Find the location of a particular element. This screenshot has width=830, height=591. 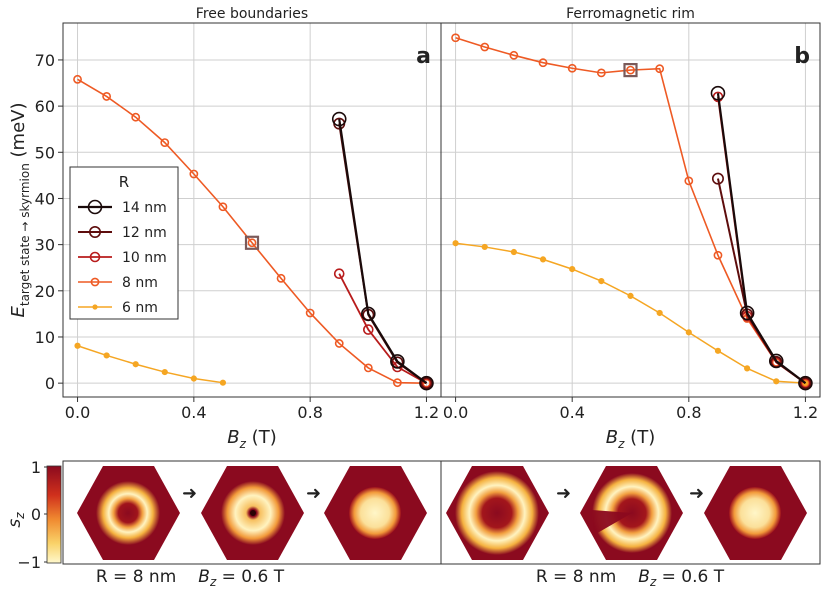

legend-entry-label: 14 nm is located at coordinates (144, 208).